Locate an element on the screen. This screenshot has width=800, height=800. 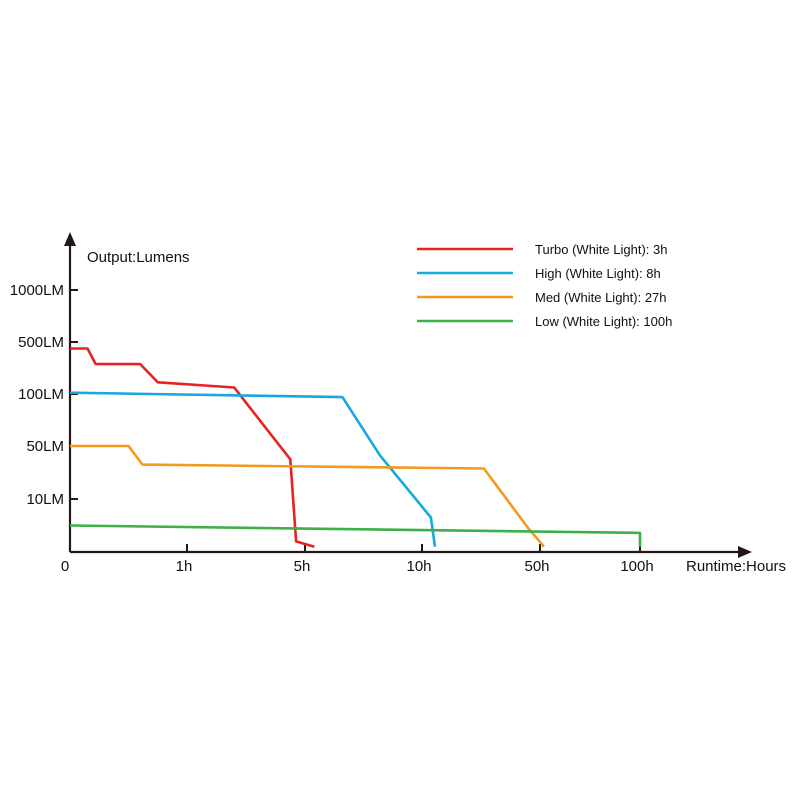
legend-label: Turbo (White Light): 3h is located at coordinates (601, 249).